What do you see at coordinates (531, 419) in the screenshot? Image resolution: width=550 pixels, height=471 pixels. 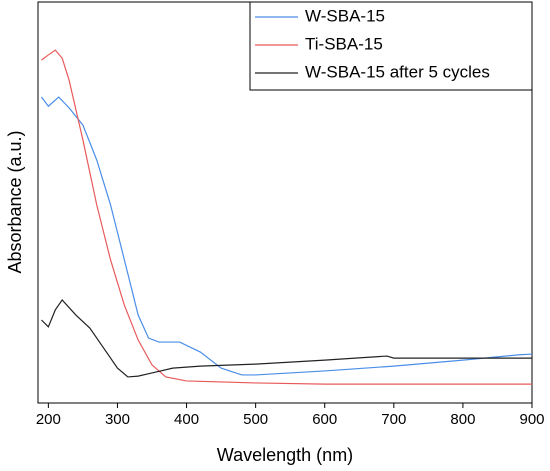 I see `x-tick-label: 900` at bounding box center [531, 419].